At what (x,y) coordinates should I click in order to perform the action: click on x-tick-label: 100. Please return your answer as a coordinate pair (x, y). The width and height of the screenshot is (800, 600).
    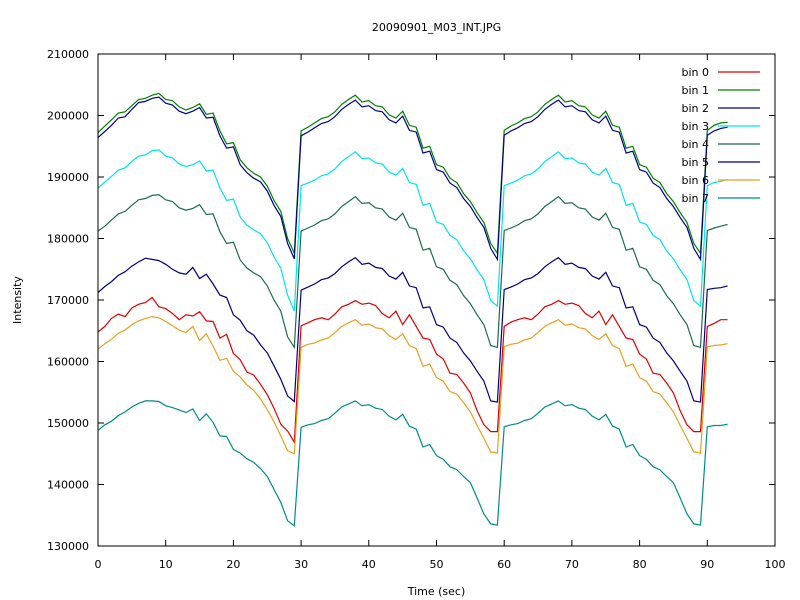
    Looking at the image, I should click on (775, 564).